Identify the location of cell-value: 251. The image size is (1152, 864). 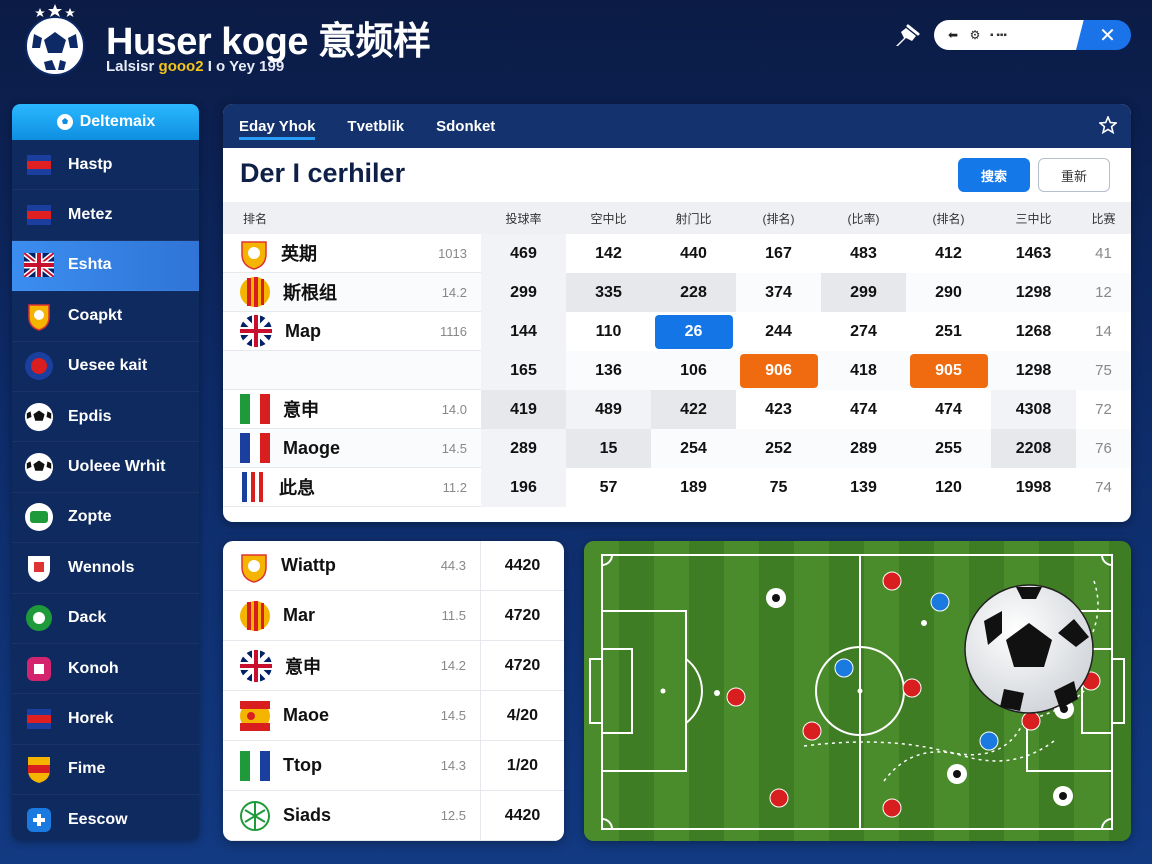
(948, 331).